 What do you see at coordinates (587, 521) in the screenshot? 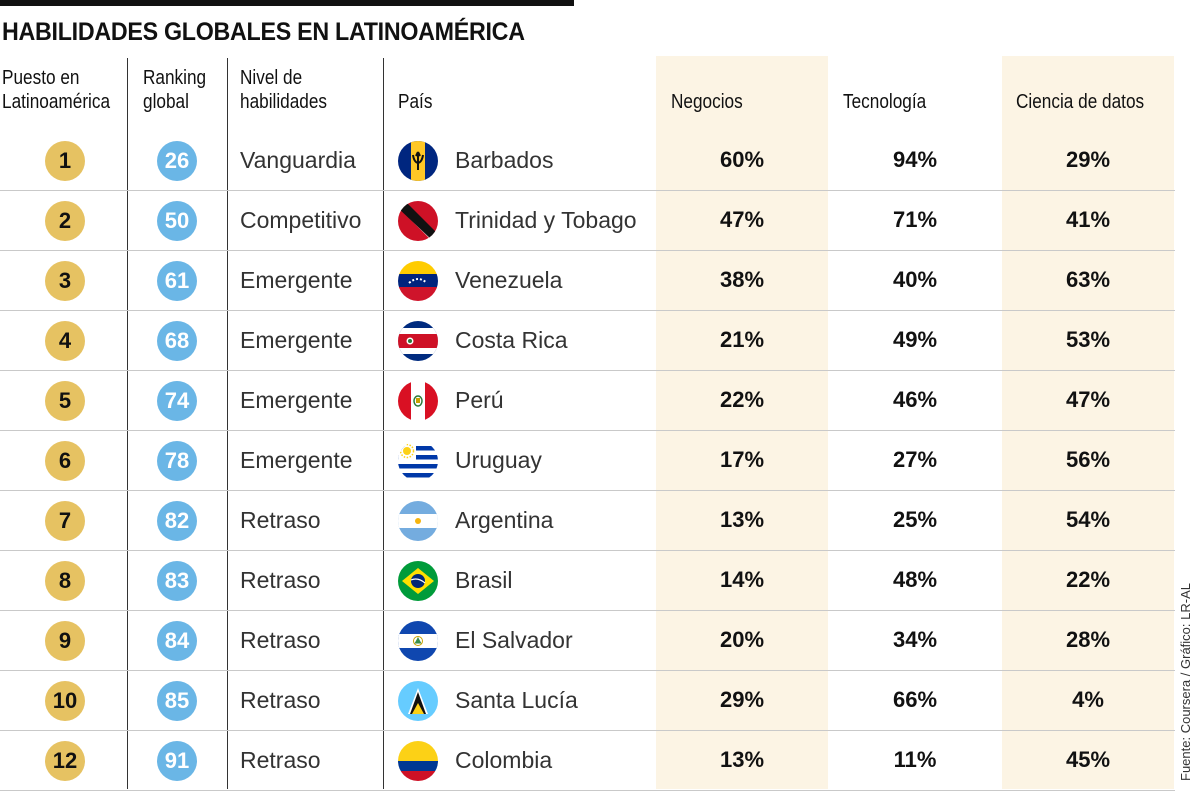
I see `table-row: 7 82 Retraso Argentina 13% 25% 54%` at bounding box center [587, 521].